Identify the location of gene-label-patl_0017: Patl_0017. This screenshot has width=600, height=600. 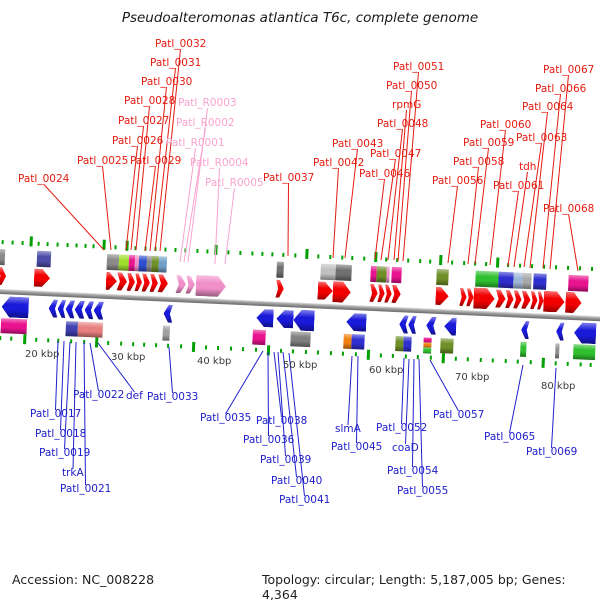
(56, 414).